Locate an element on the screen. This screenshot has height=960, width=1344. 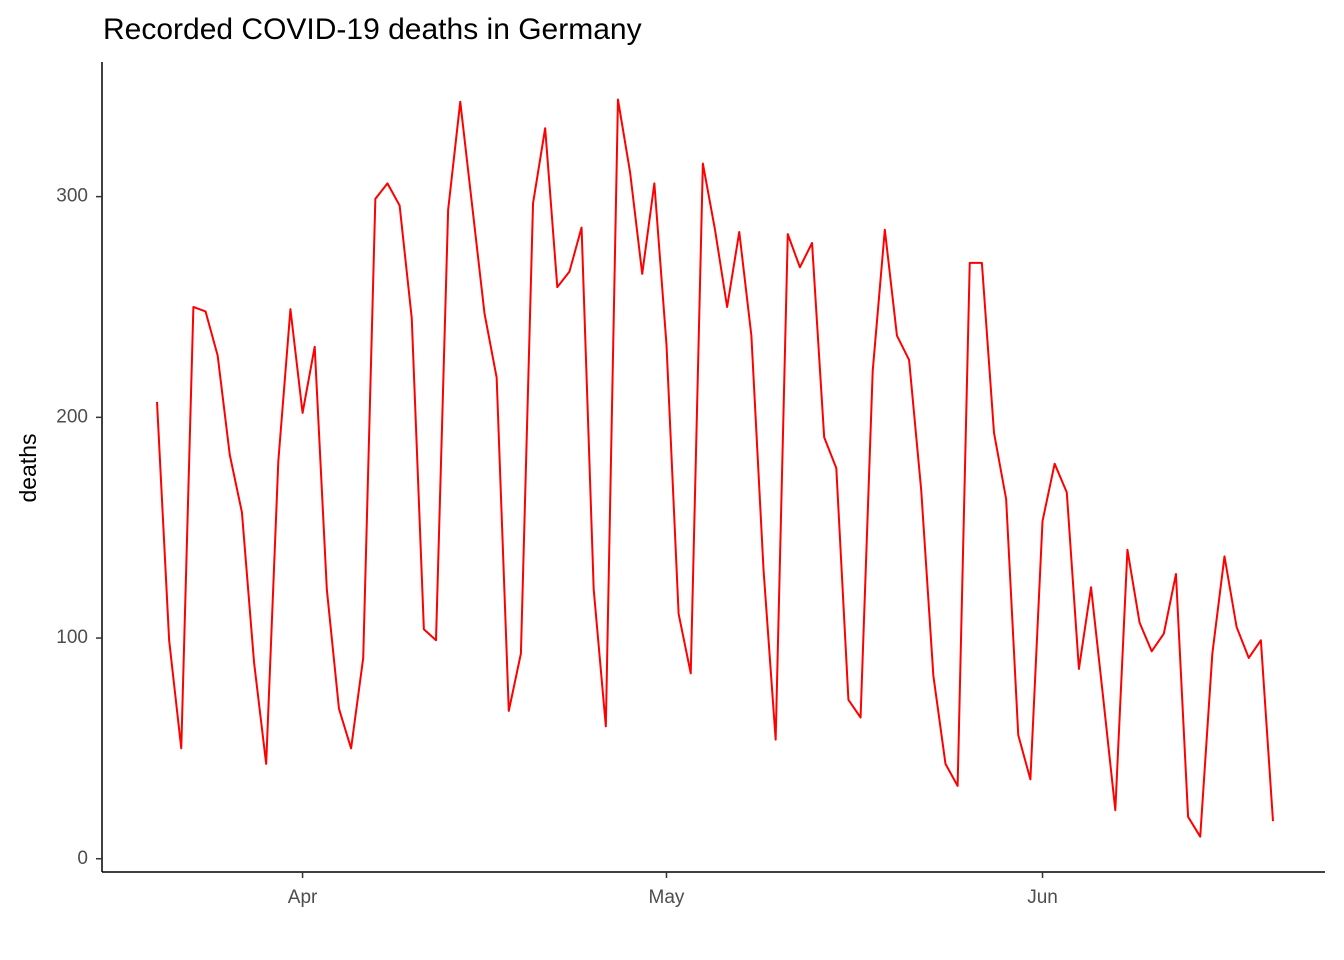
y-tick-label: 200 is located at coordinates (72, 416).